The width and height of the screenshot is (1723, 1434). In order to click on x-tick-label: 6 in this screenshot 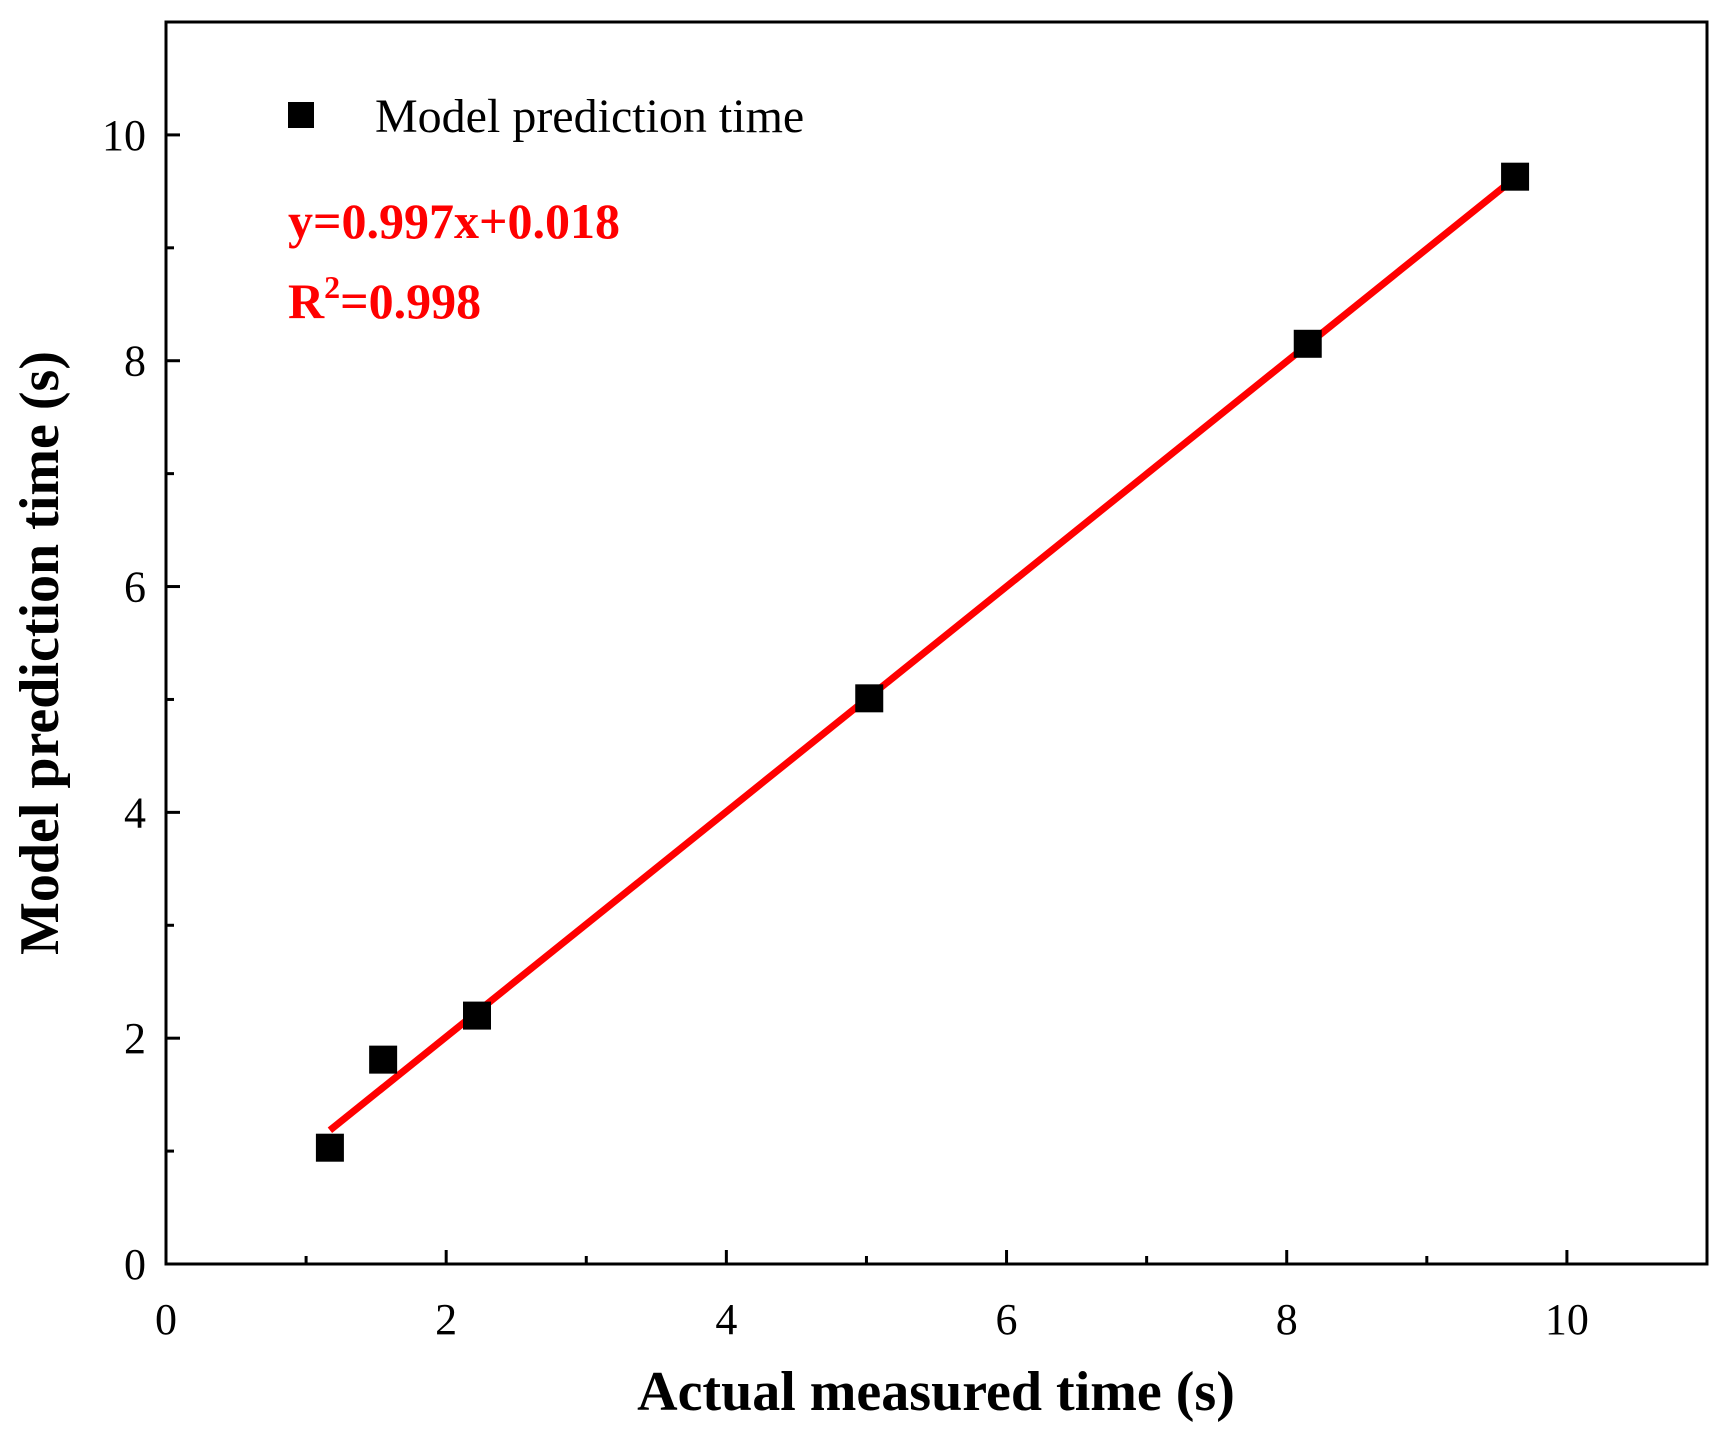, I will do `click(1007, 1319)`.